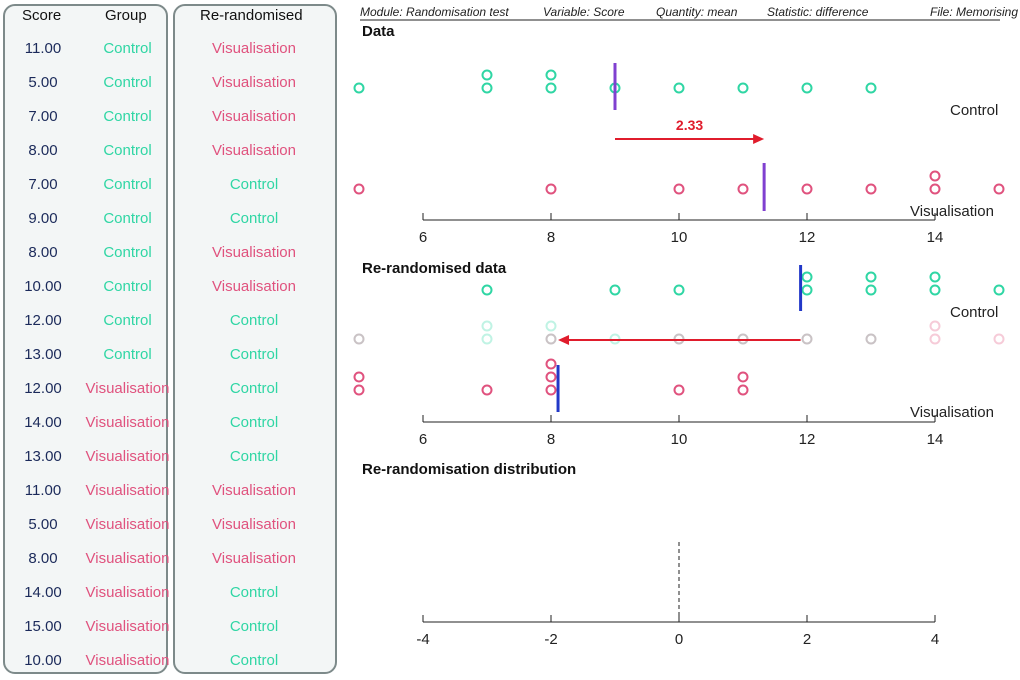  Describe the element at coordinates (975, 12) in the screenshot. I see `info-file: File: Memorising Wo` at that location.